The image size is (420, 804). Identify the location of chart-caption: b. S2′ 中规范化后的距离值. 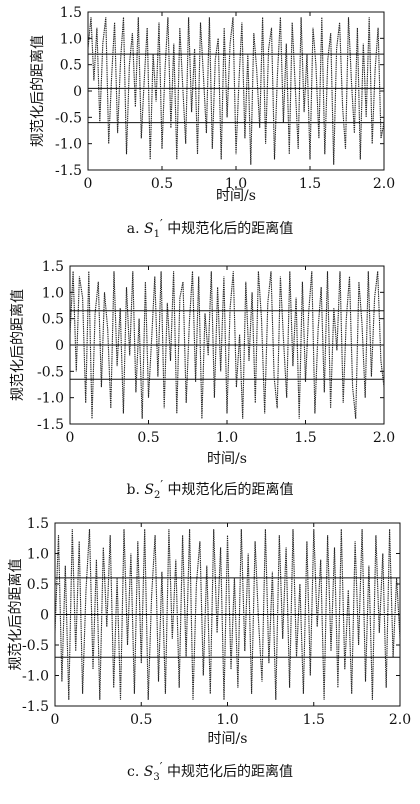
(209, 489).